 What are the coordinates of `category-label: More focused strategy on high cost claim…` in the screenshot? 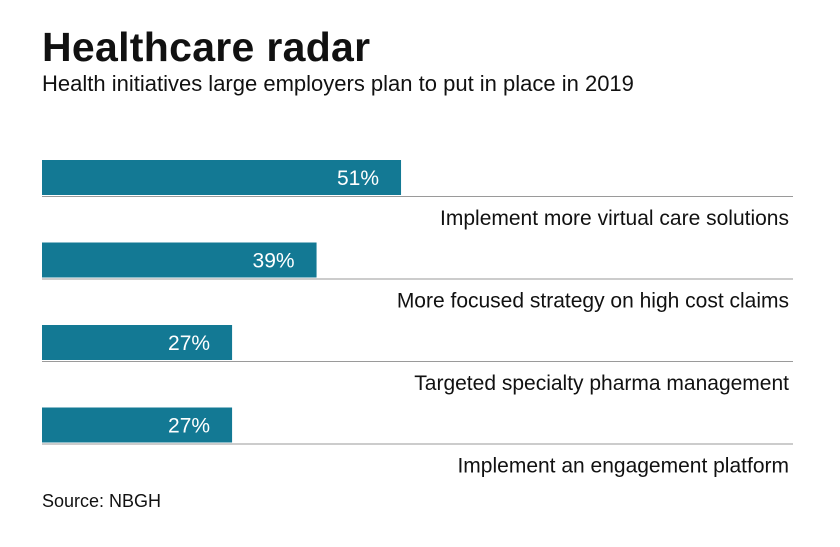 It's located at (593, 301).